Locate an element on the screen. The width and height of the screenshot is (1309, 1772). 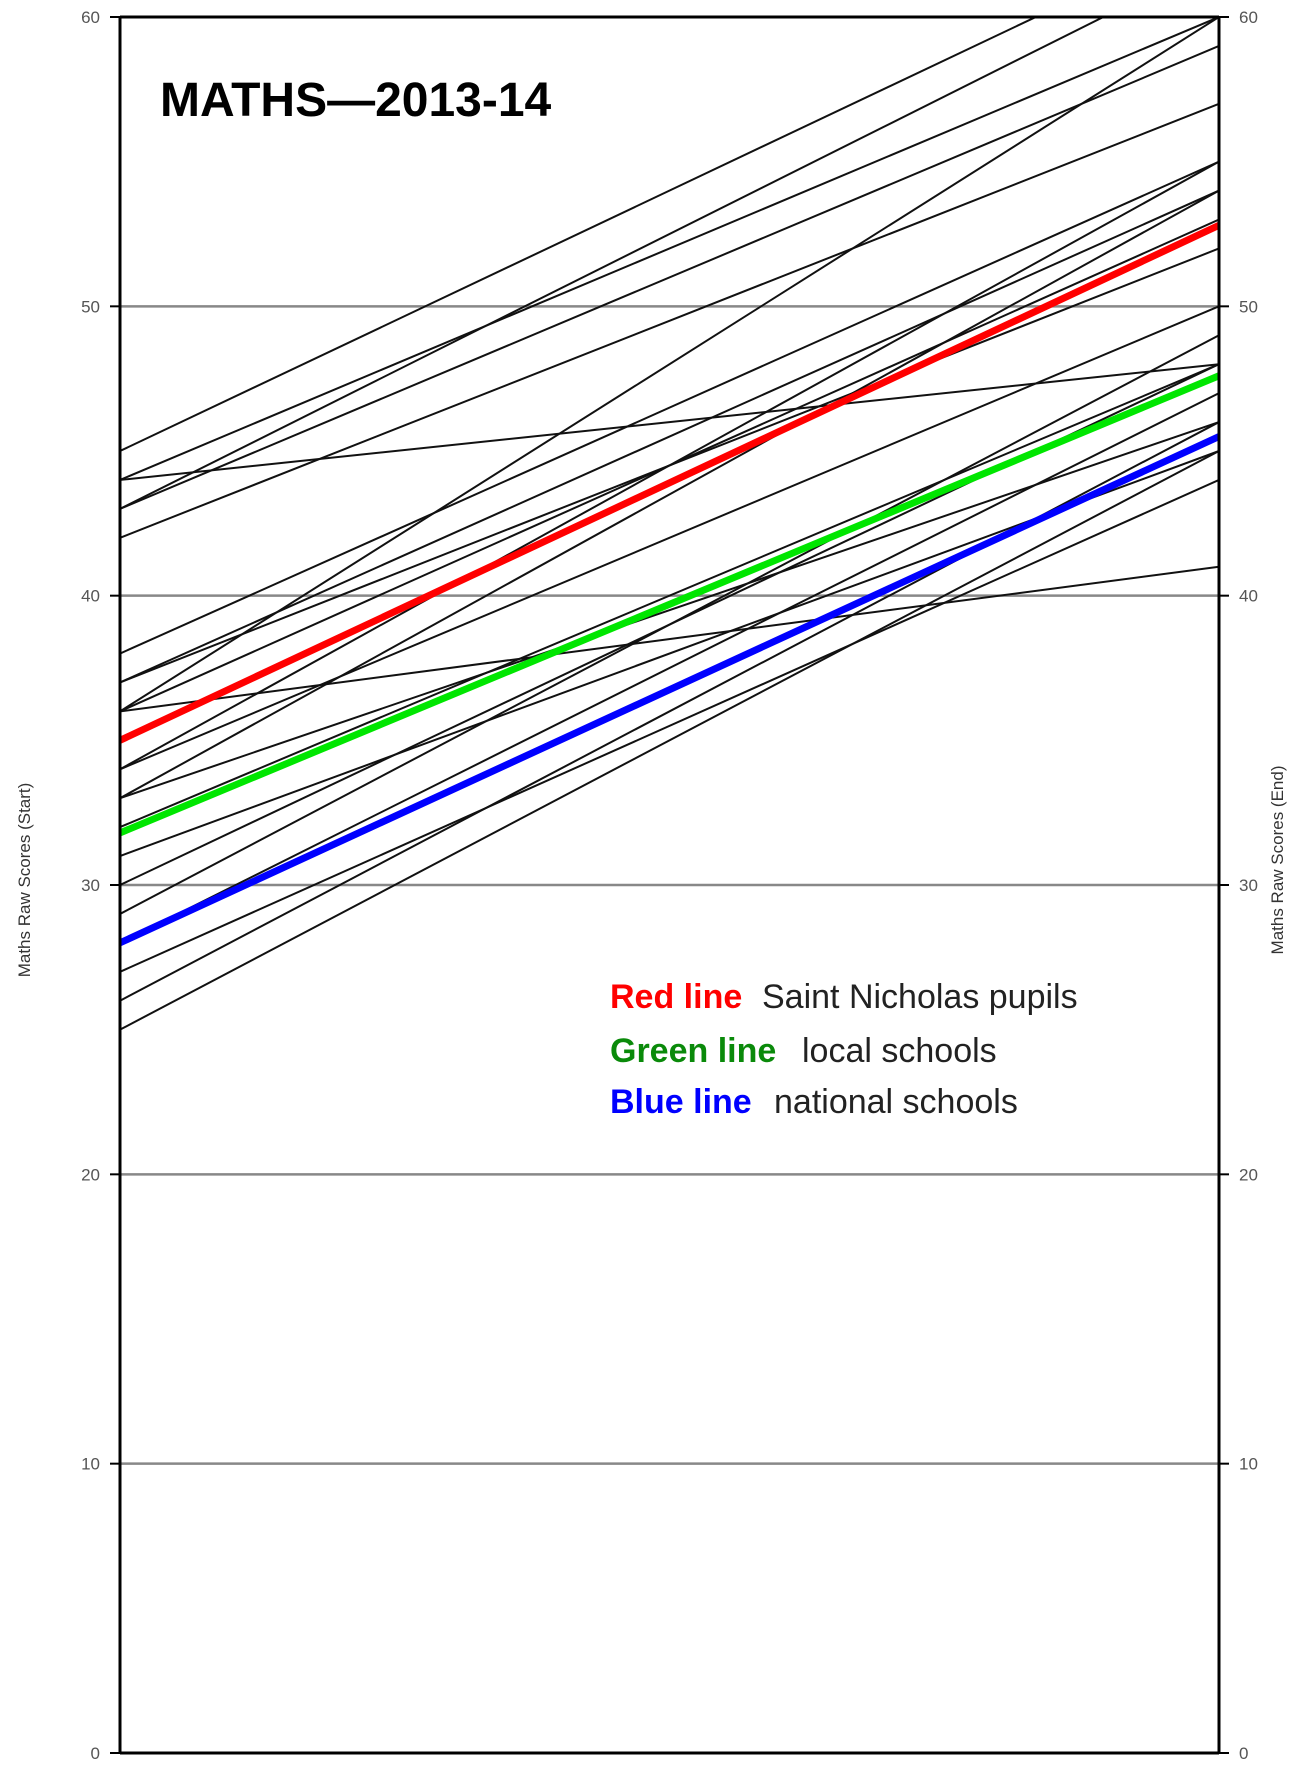
pupil-line is located at coordinates (669, 639).